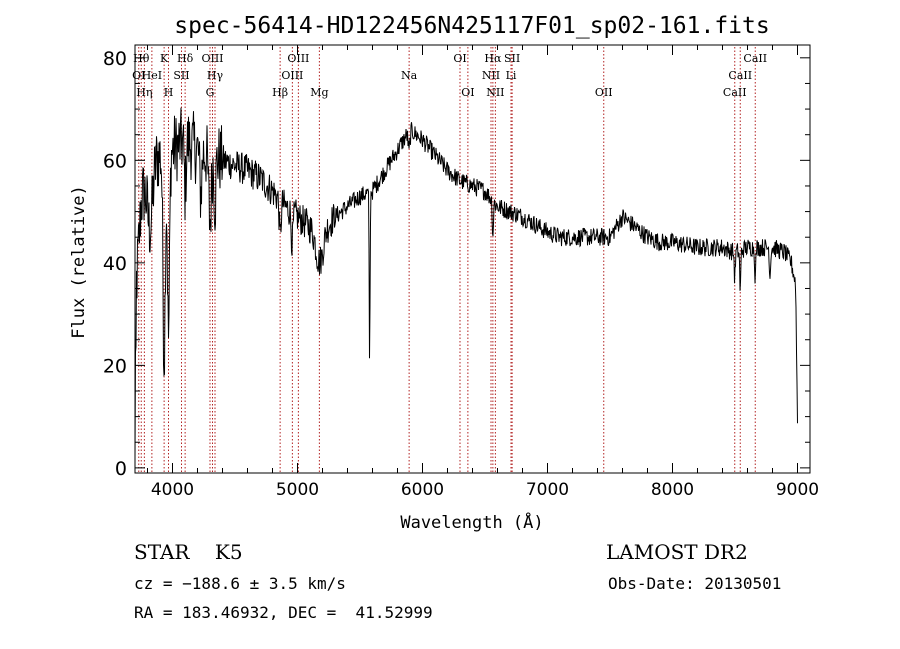 The height and width of the screenshot is (649, 900). I want to click on line-marker-label: K, so click(164, 58).